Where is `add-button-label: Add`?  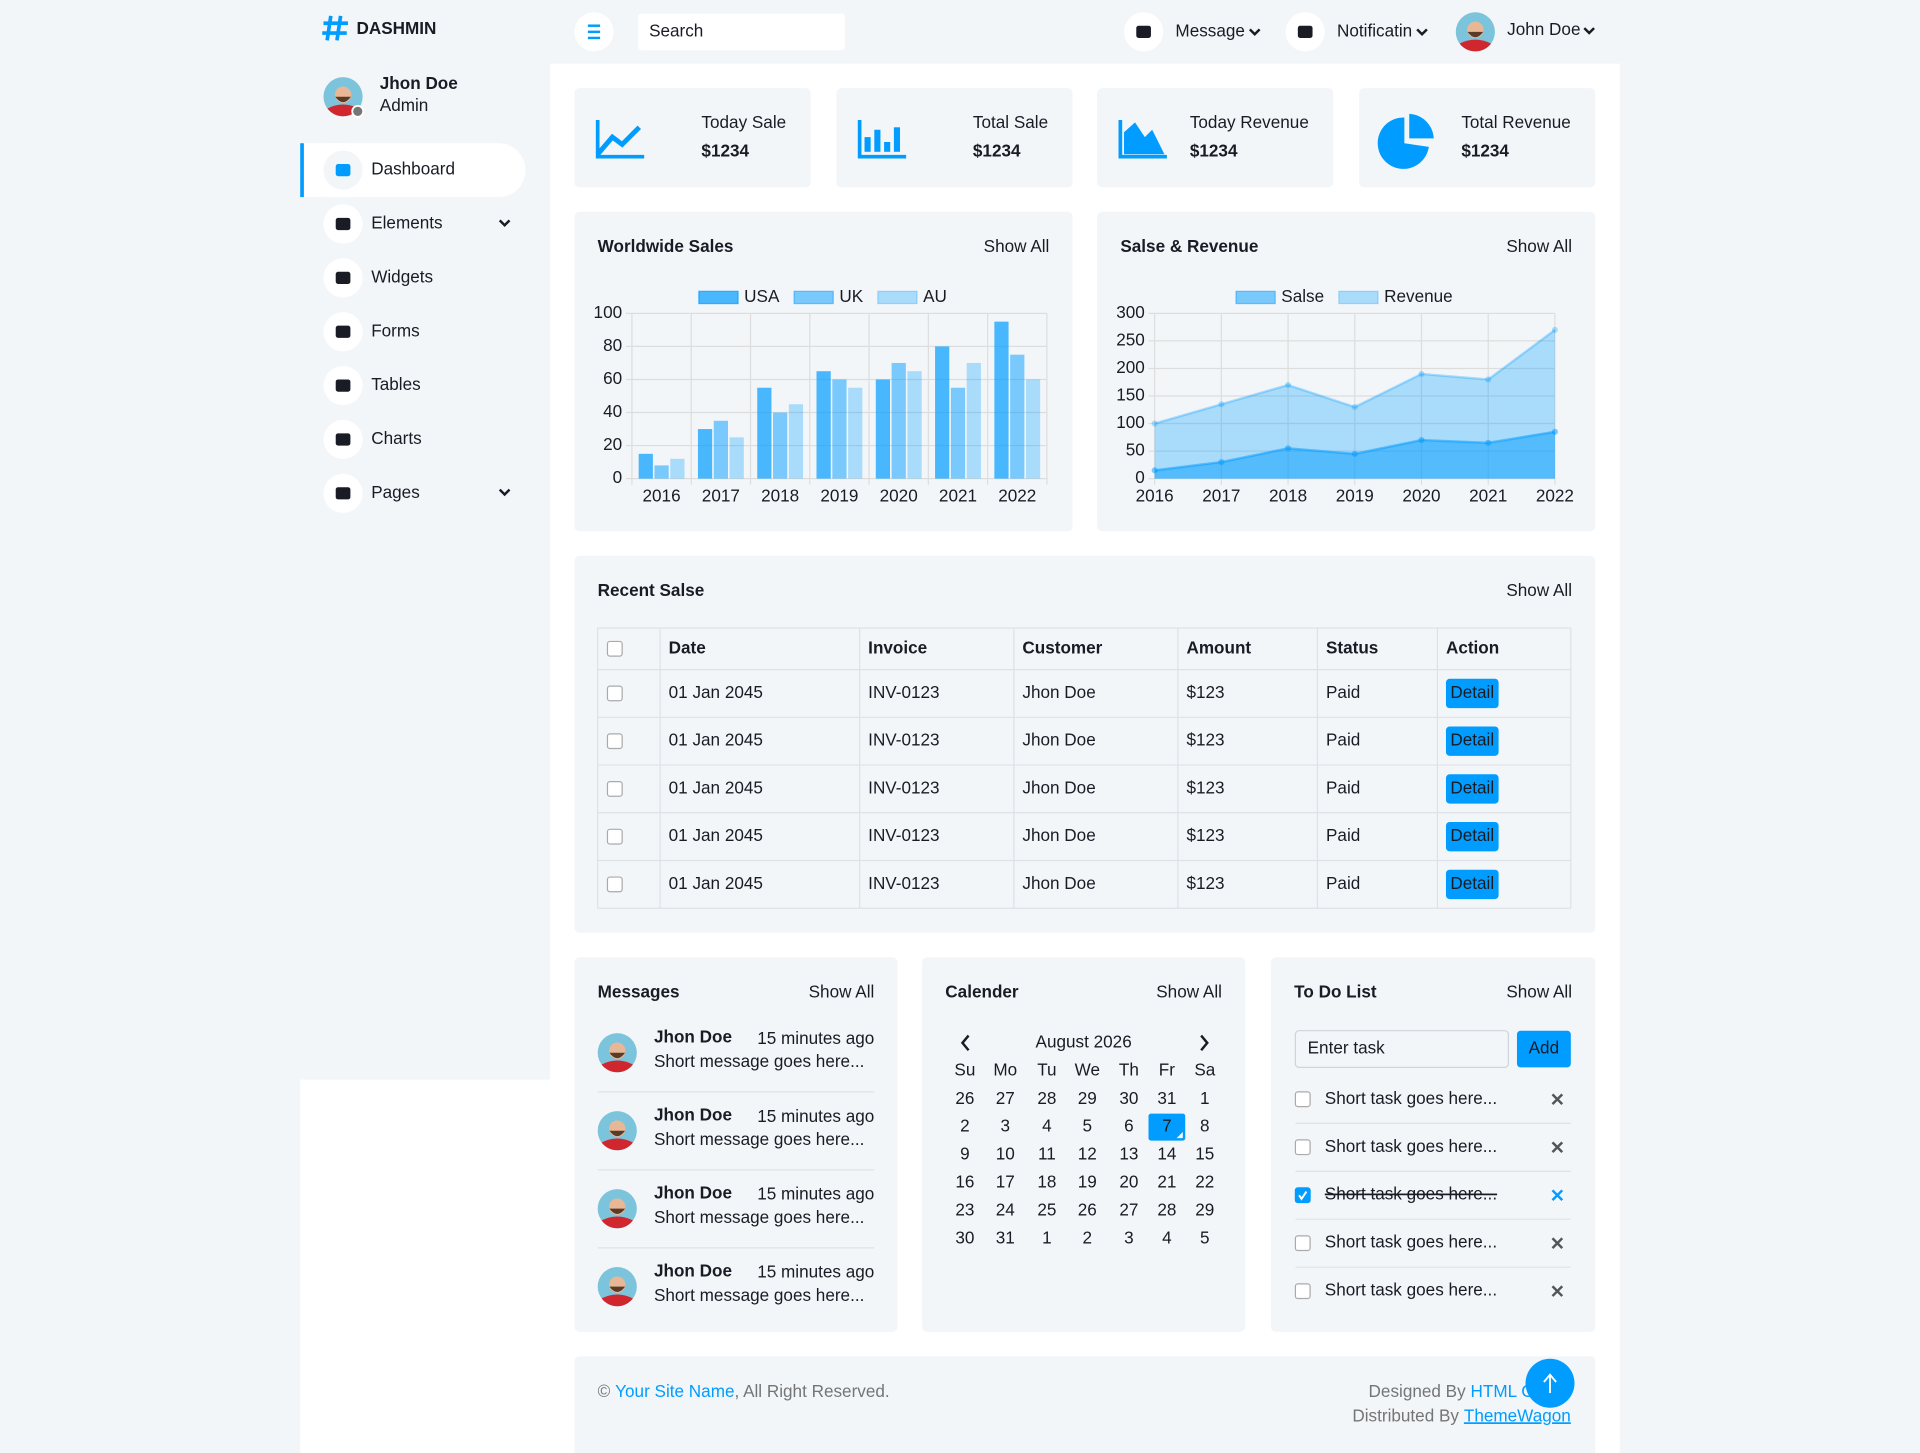
add-button-label: Add is located at coordinates (1544, 1048).